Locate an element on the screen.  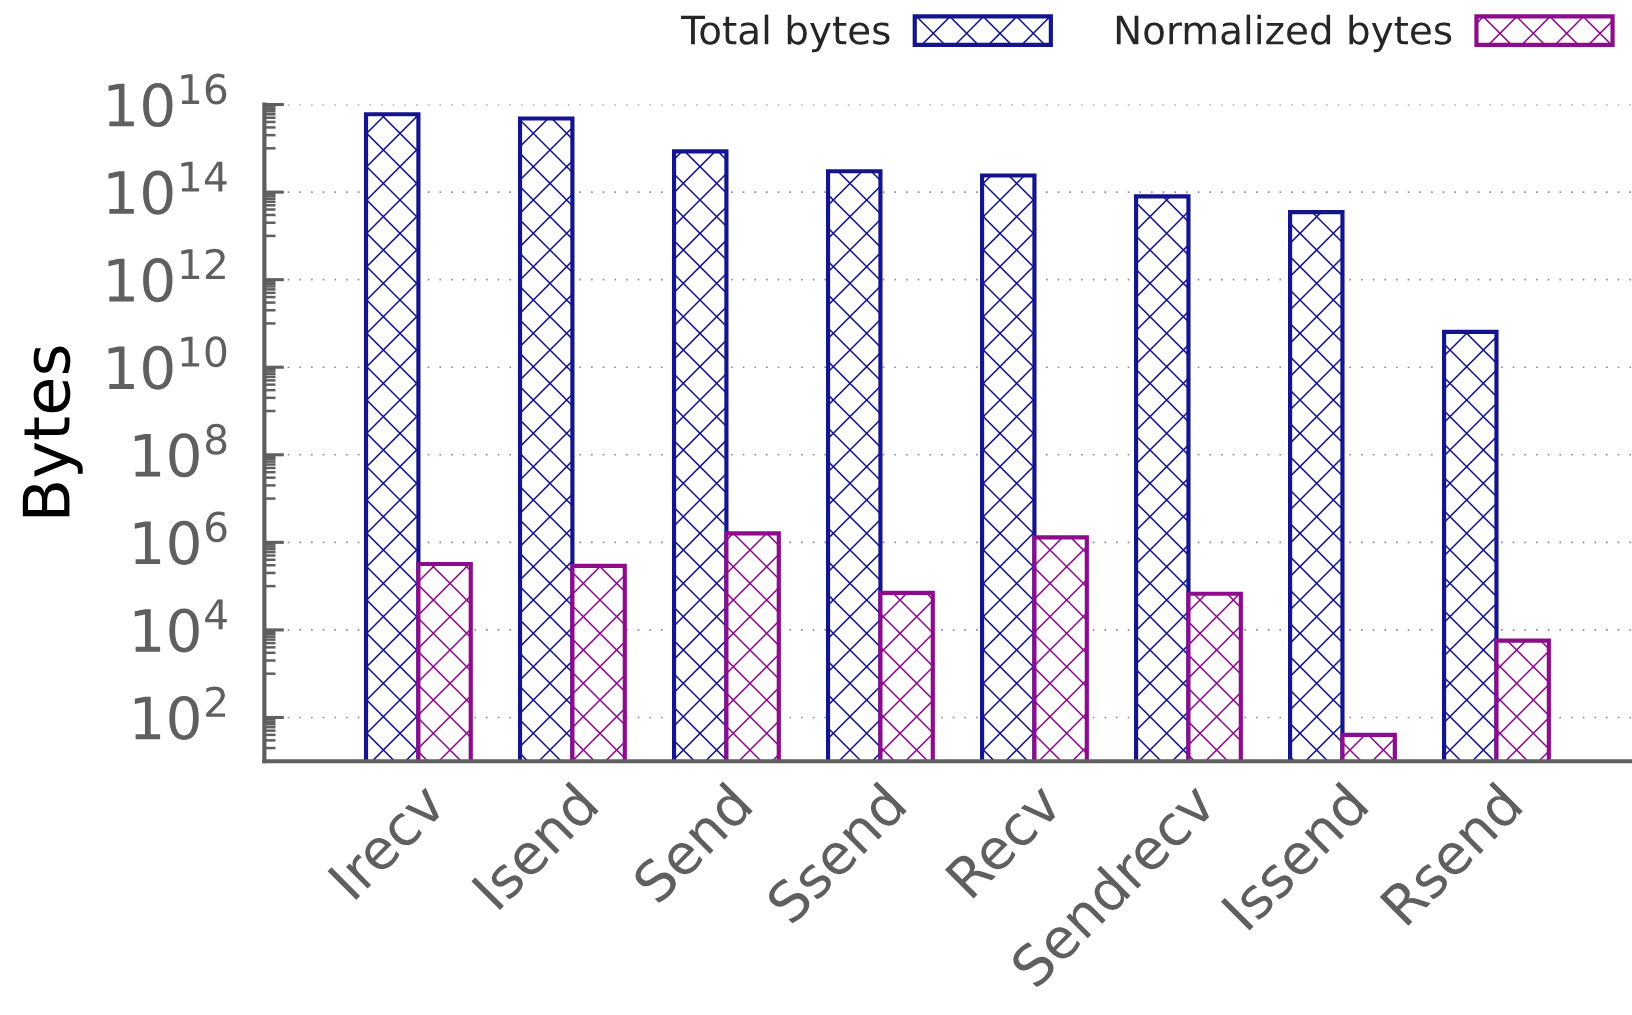
legend-label: Total bytes is located at coordinates (785, 33).